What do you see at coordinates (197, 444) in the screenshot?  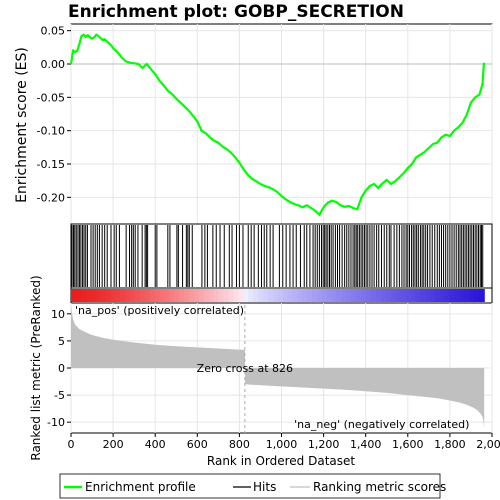 I see `x-tick-label: 600` at bounding box center [197, 444].